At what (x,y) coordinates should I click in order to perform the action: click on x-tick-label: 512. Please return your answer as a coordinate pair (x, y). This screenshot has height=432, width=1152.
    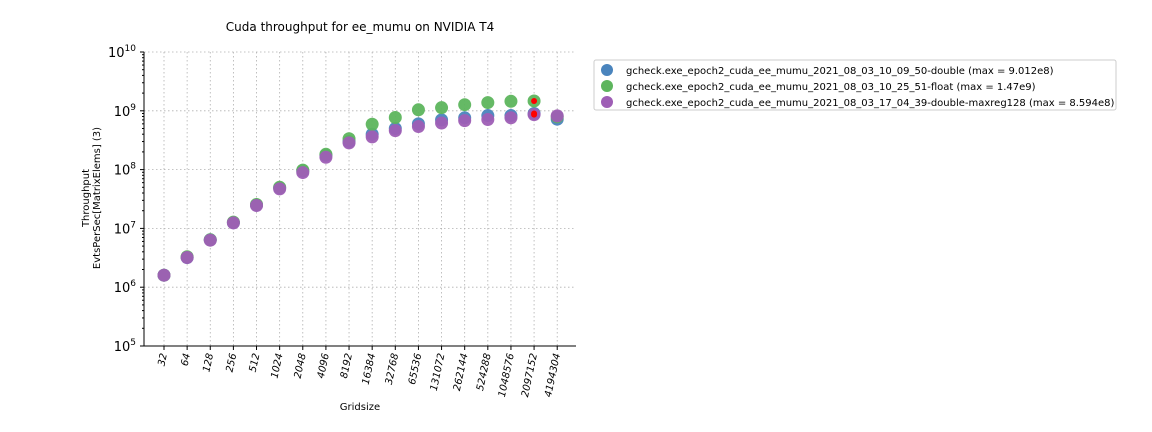
    Looking at the image, I should click on (255, 362).